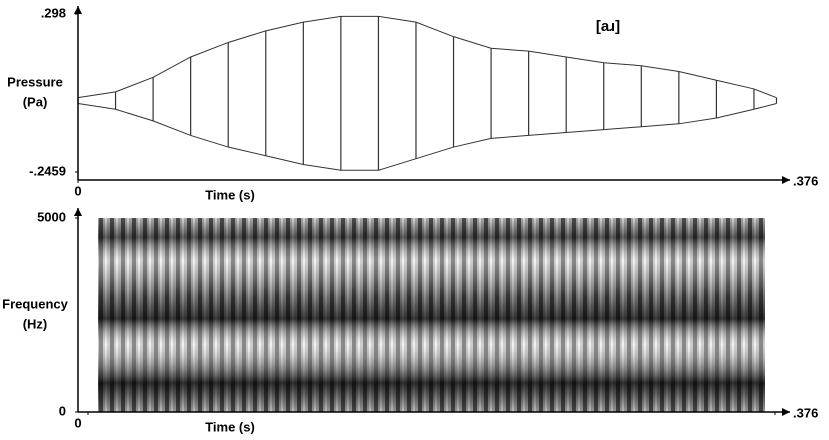  I want to click on wave-envelope, so click(427, 136).